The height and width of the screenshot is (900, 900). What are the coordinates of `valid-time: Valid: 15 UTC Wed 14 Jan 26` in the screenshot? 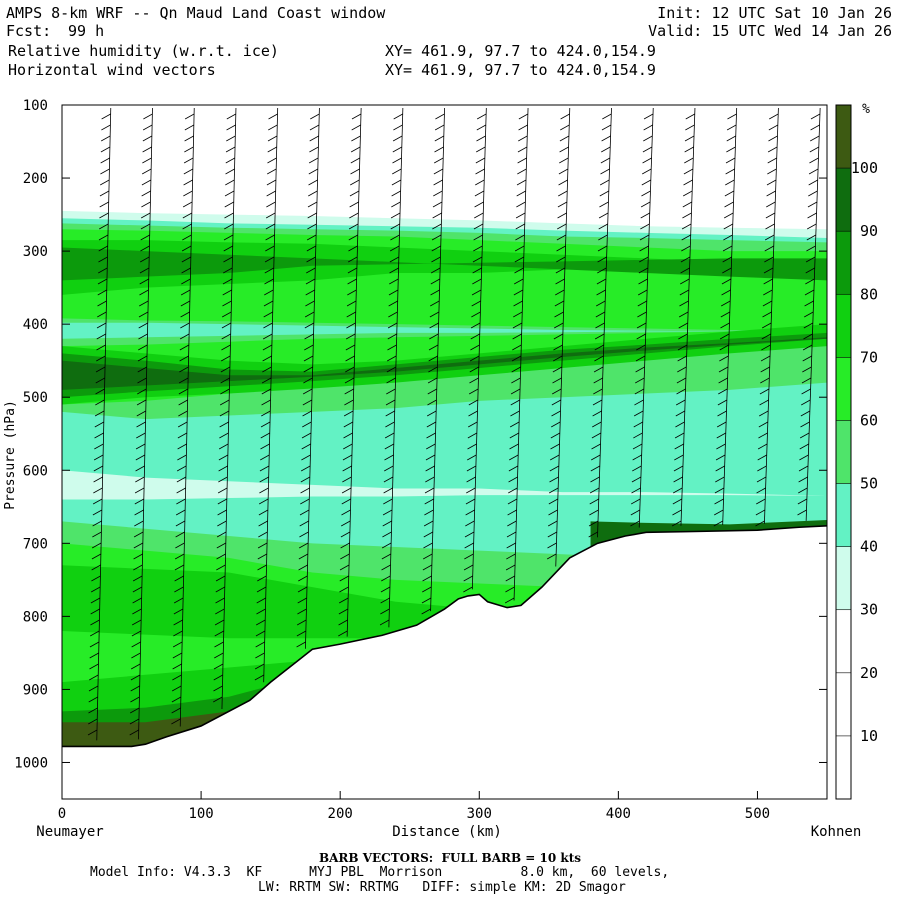 It's located at (770, 31).